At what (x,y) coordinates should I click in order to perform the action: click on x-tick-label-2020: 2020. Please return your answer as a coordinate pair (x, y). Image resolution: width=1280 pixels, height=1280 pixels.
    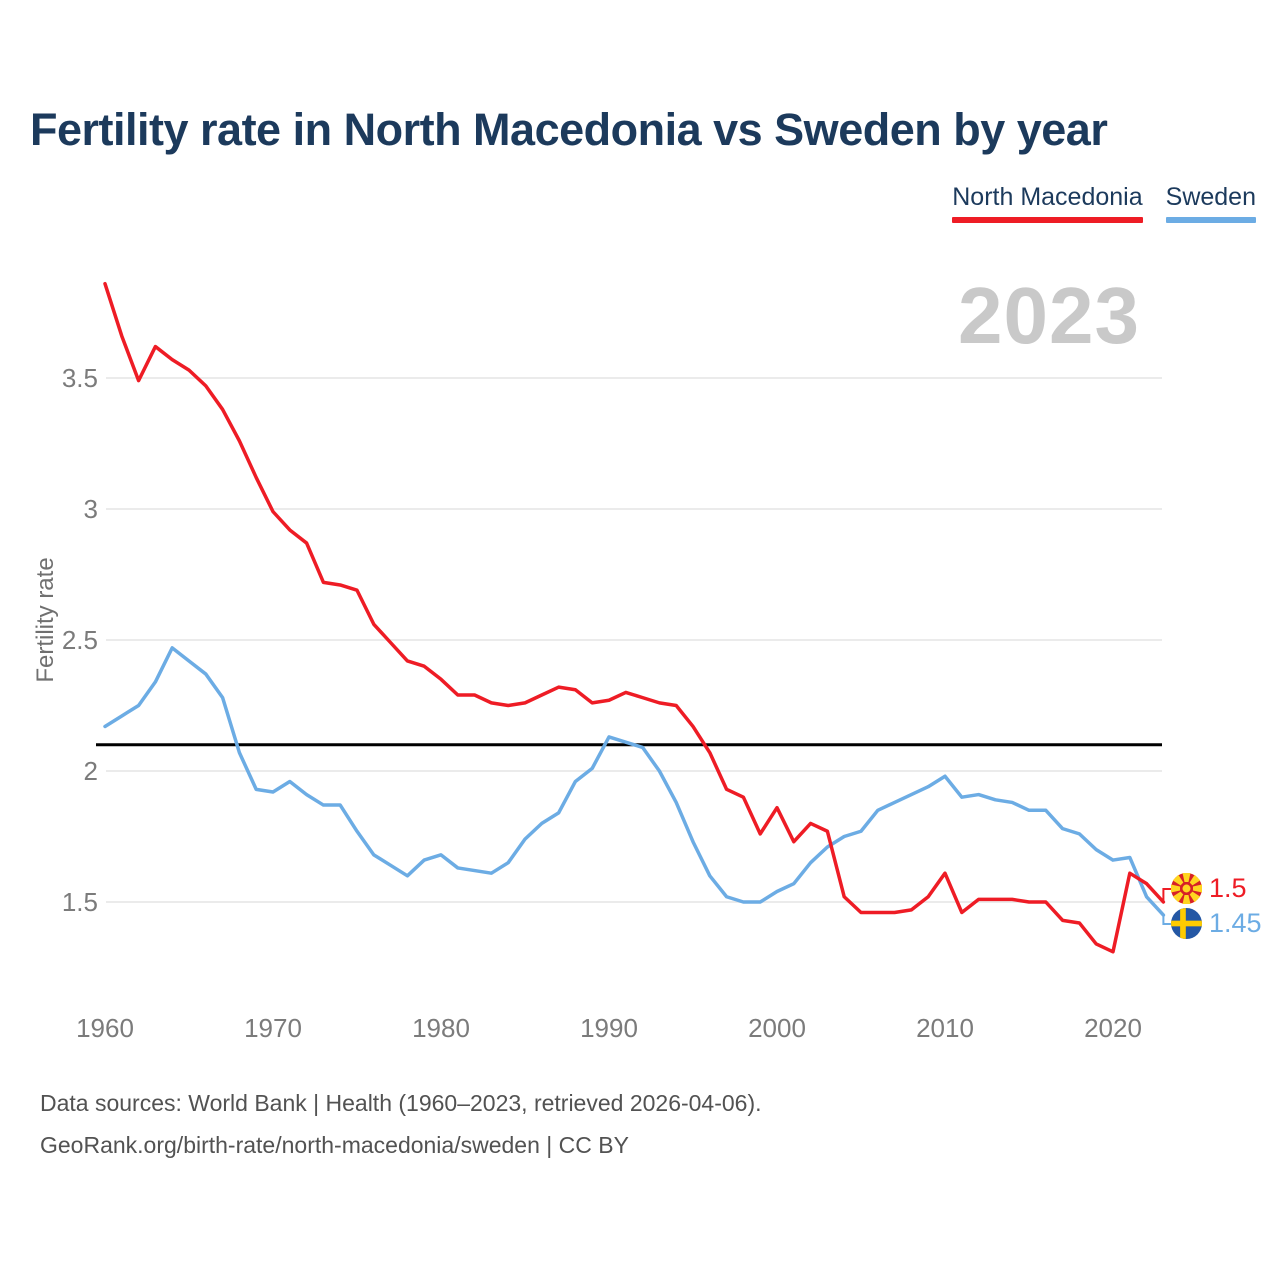
    Looking at the image, I should click on (1113, 1028).